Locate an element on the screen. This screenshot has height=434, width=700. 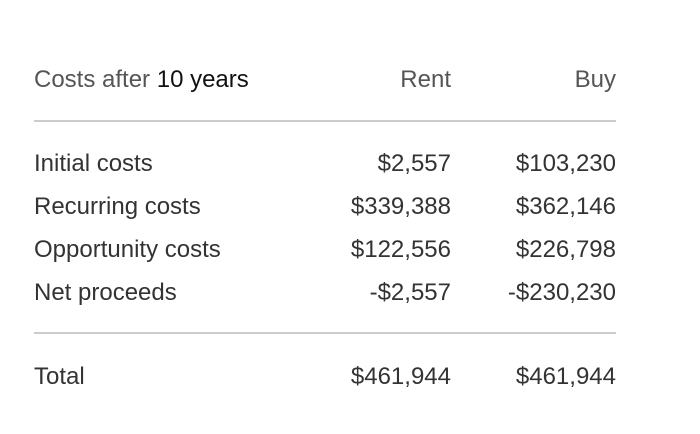
table-row-net-proceeds: Net proceeds -$2,557 -$230,230 is located at coordinates (325, 292).